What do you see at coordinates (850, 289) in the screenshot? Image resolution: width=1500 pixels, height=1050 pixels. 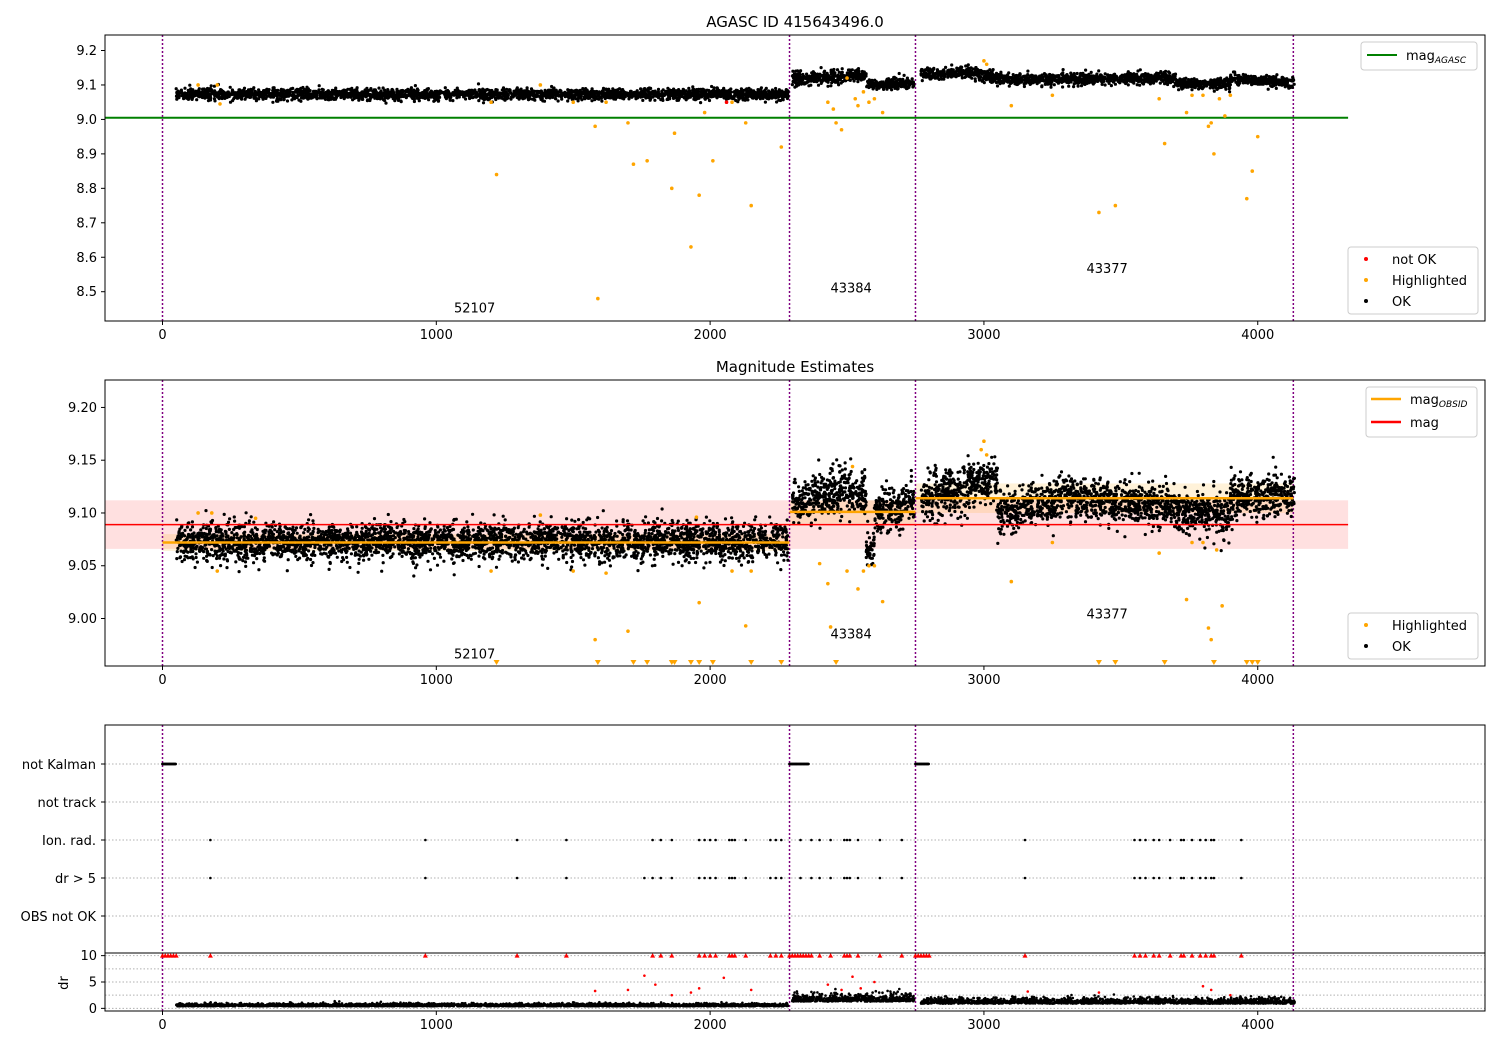 I see `obsid-label: 43384` at bounding box center [850, 289].